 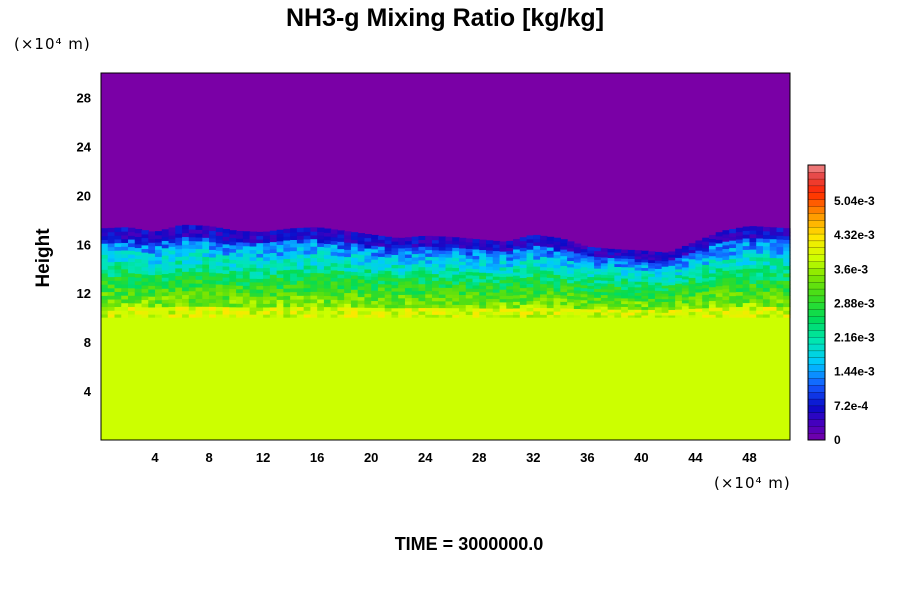 What do you see at coordinates (87, 342) in the screenshot?
I see `y-tick-label: 8` at bounding box center [87, 342].